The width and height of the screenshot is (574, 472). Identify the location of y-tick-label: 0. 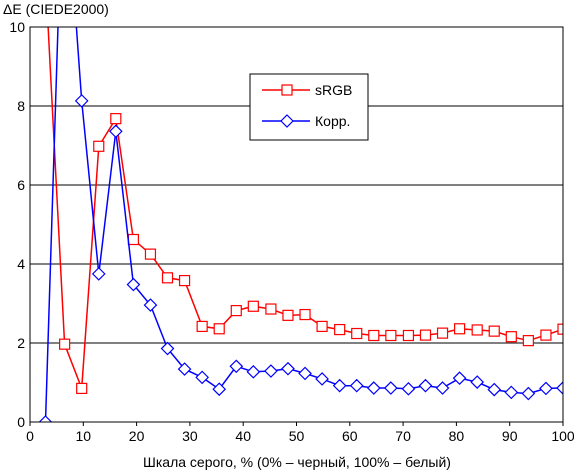
(21, 422).